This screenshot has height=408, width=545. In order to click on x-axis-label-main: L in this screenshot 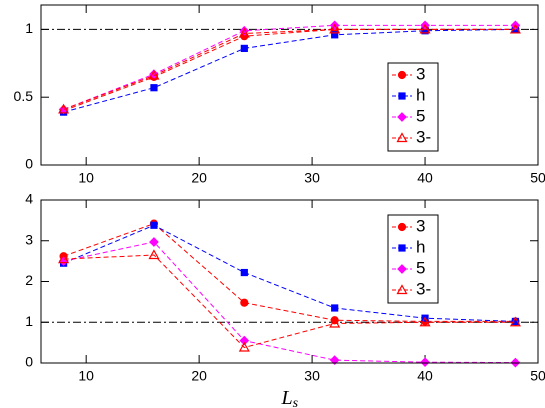, I will do `click(287, 397)`.